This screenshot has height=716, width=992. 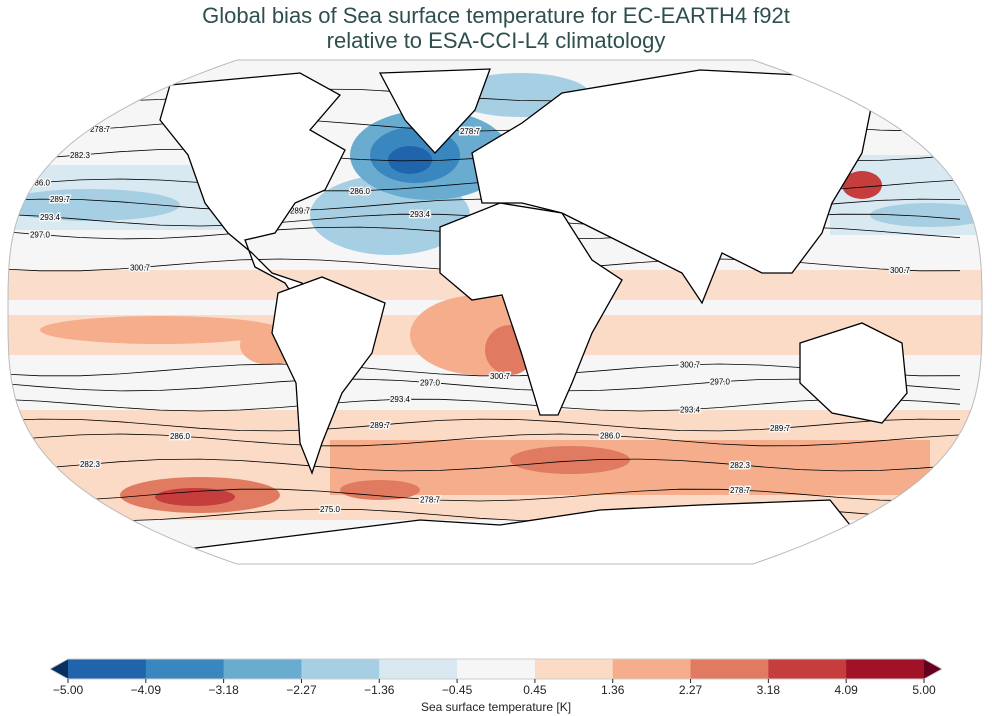 What do you see at coordinates (531, 309) in the screenshot?
I see `africa` at bounding box center [531, 309].